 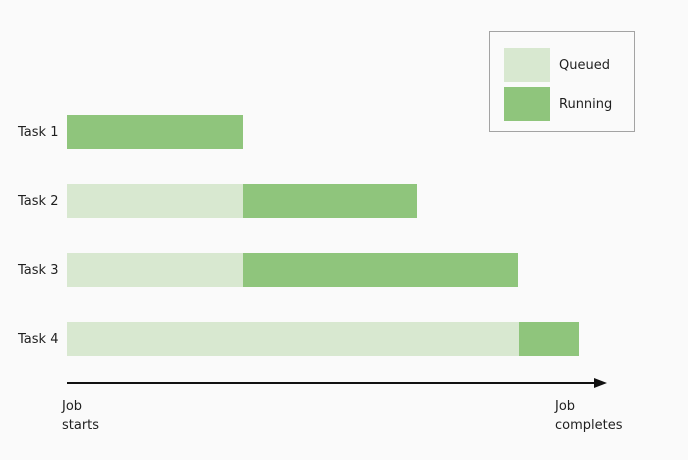 I want to click on axis-start-label: Job starts, so click(x=81, y=416).